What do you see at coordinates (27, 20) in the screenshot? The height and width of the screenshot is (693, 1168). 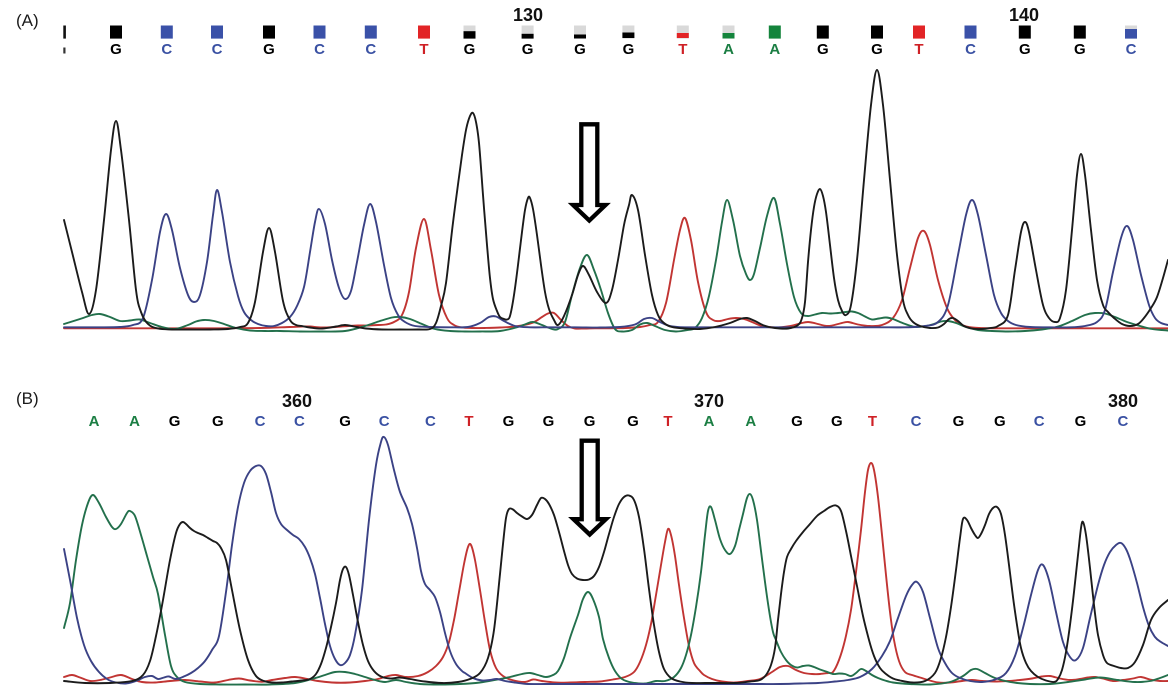 I see `svg-text: (A)` at bounding box center [27, 20].